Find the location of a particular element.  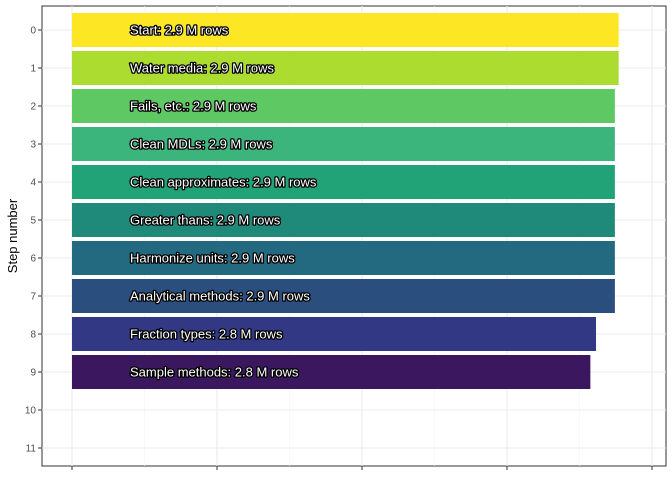

y-axis-title: Step number is located at coordinates (12, 235).